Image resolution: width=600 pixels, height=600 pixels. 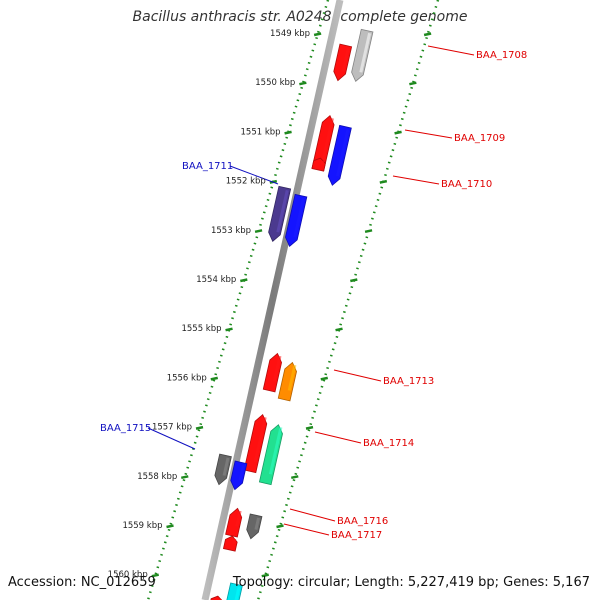 What do you see at coordinates (157, 477) in the screenshot?
I see `kbp-label: 1558 kbp` at bounding box center [157, 477].